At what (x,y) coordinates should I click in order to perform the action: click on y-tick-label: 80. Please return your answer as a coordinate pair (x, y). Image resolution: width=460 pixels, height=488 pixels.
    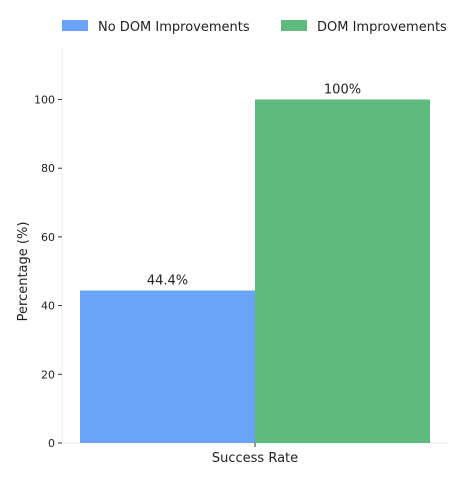
    Looking at the image, I should click on (48, 168).